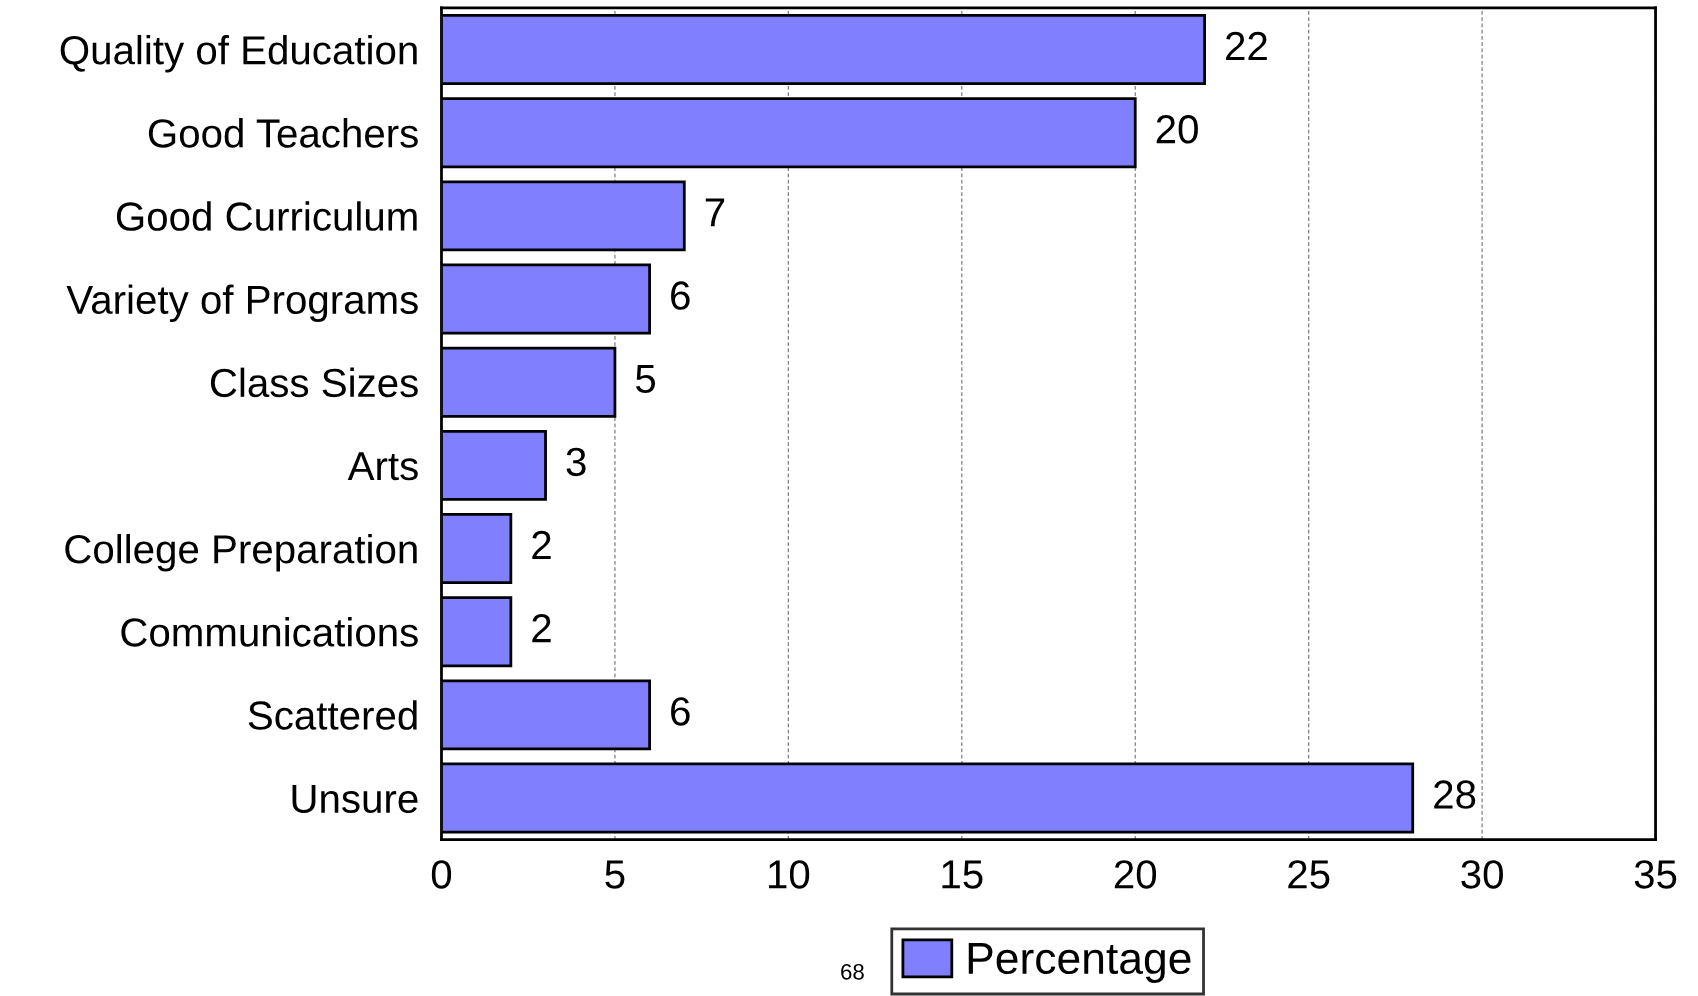 This screenshot has width=1698, height=996. Describe the element at coordinates (241, 552) in the screenshot. I see `y-tick-label: College Preparation` at that location.